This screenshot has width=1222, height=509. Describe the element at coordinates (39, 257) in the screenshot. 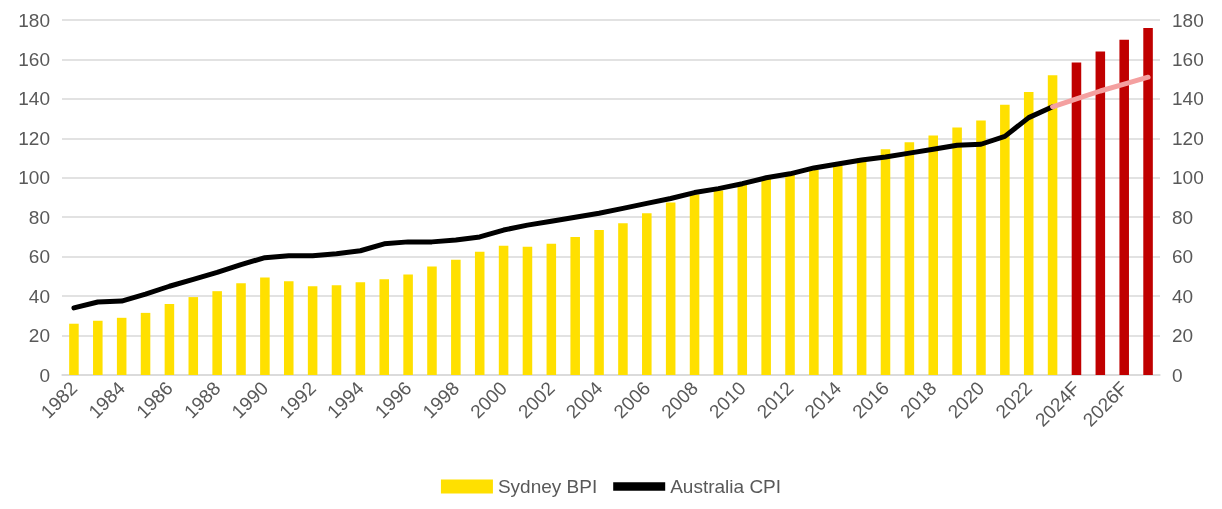

I see `y-tick-label: 60` at that location.